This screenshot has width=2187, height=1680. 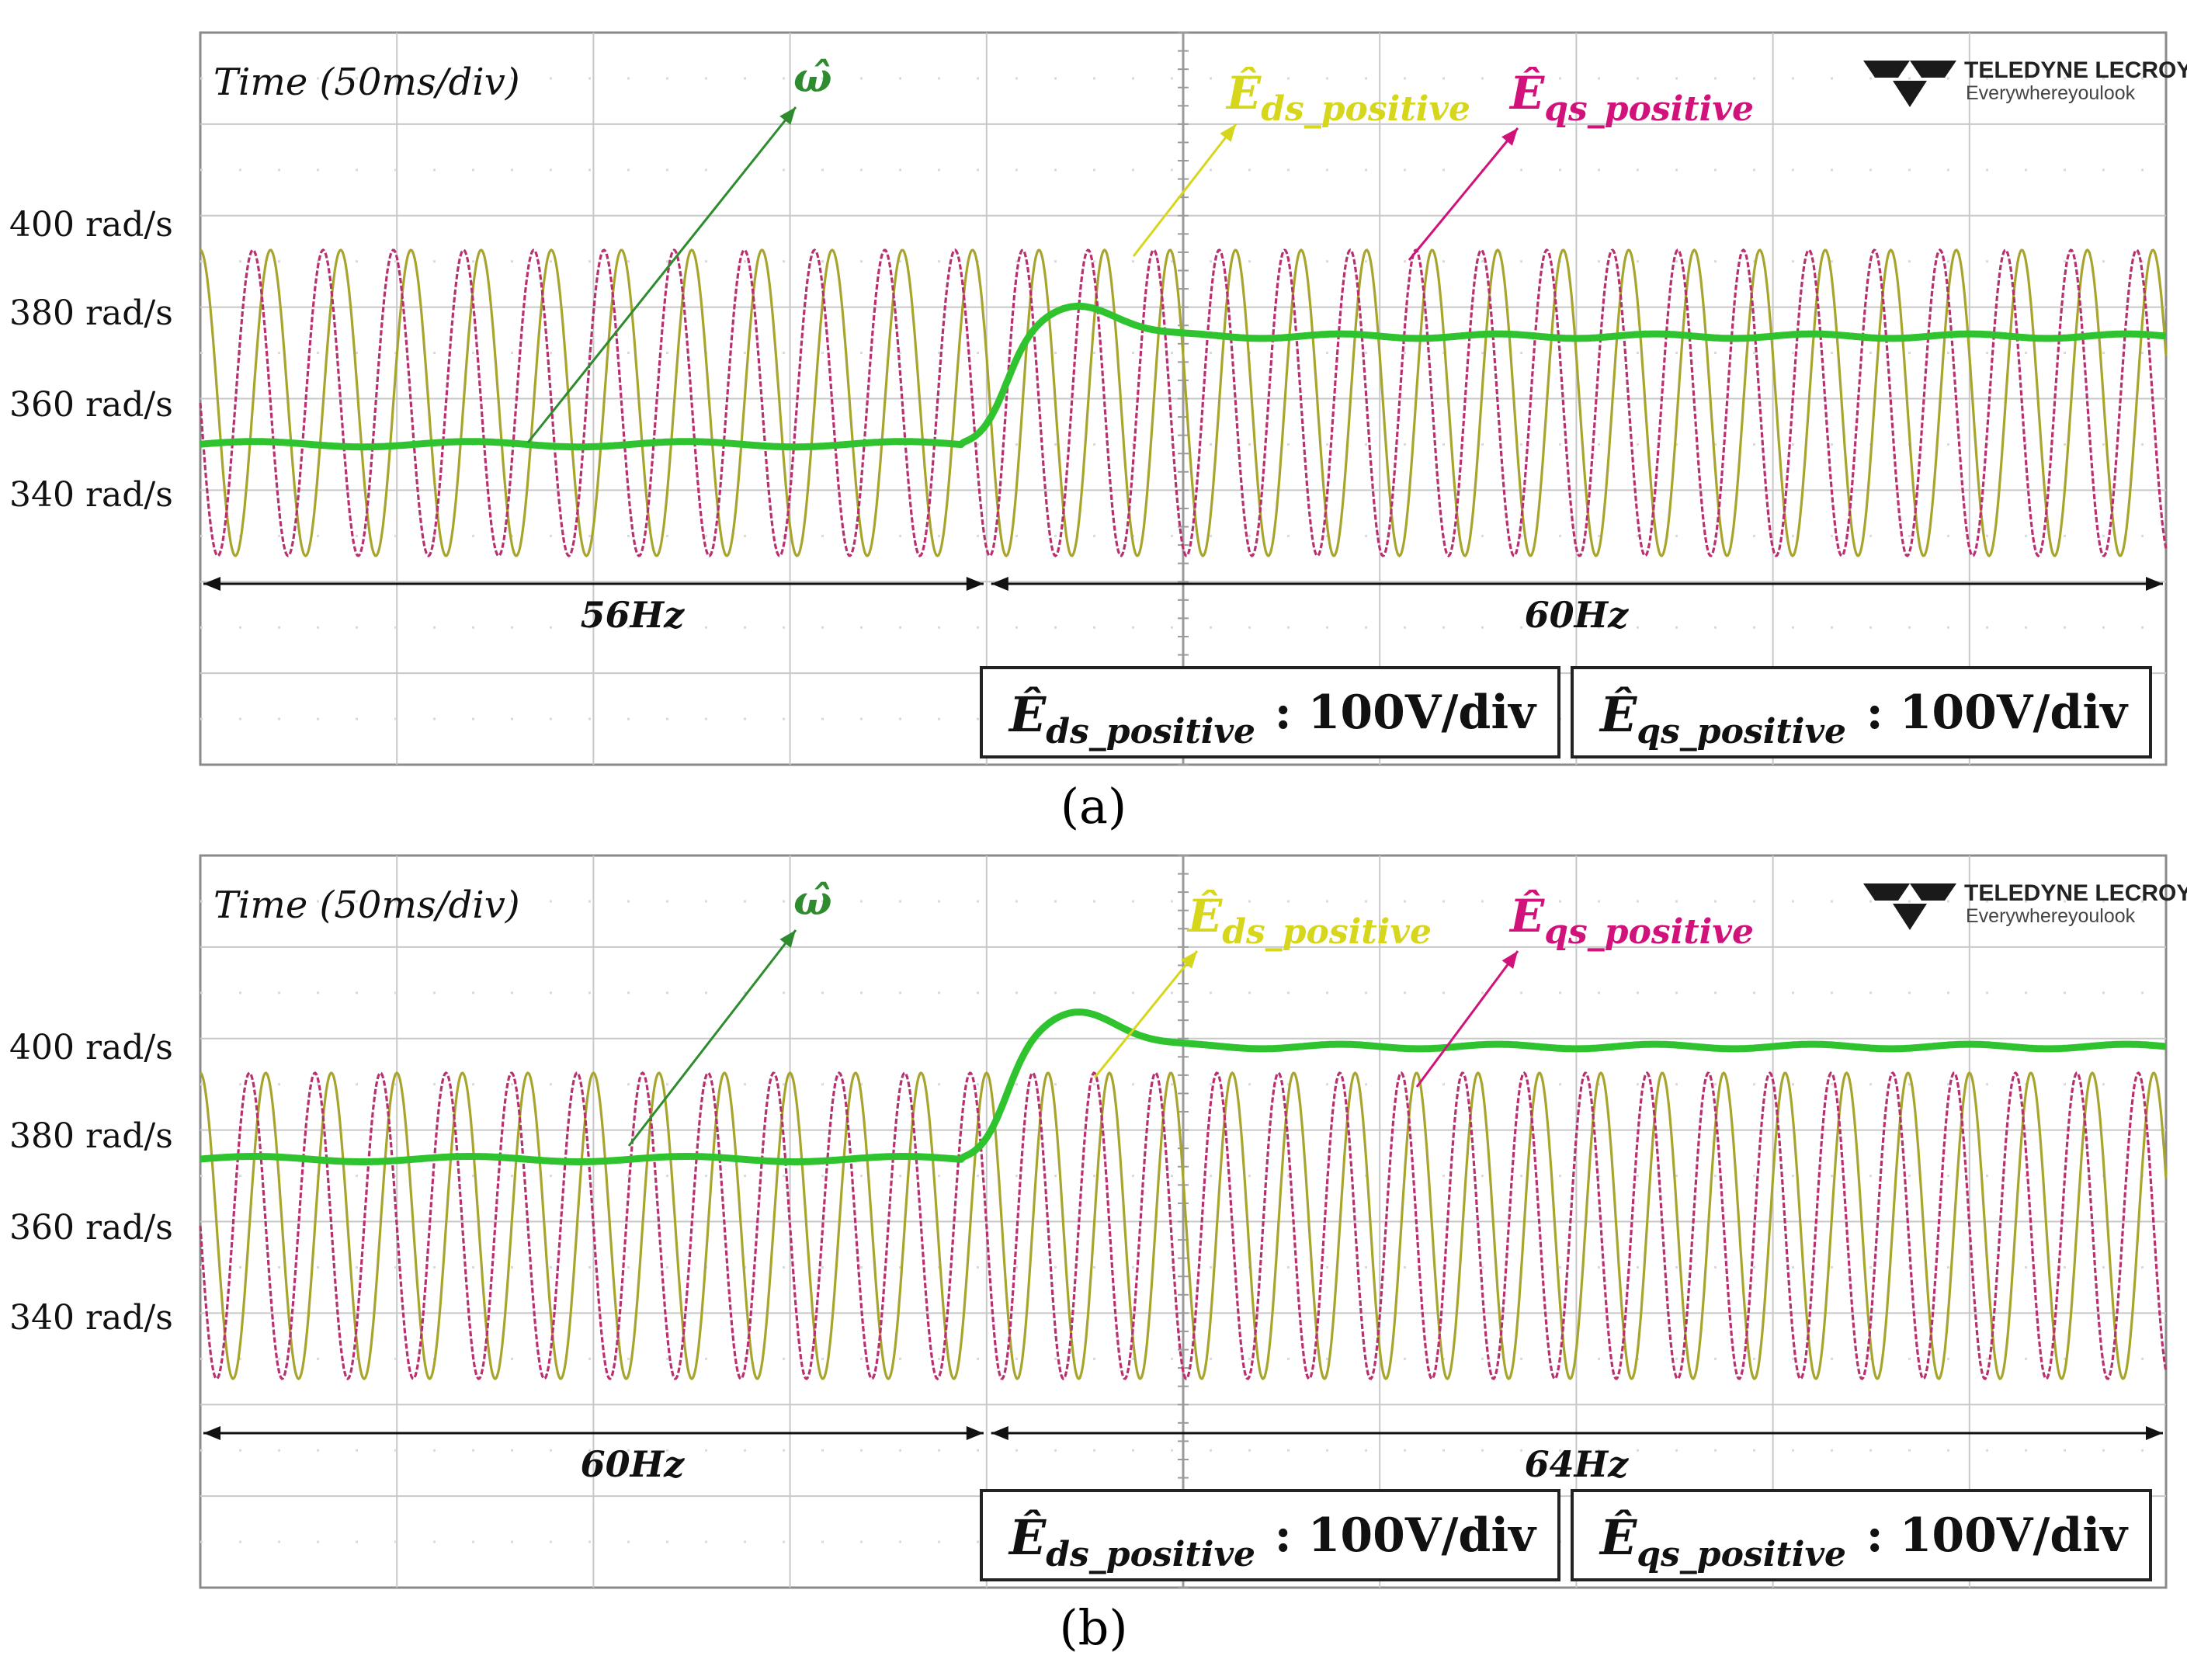 What do you see at coordinates (633, 615) in the screenshot?
I see `freq-before-label: 56Hz` at bounding box center [633, 615].